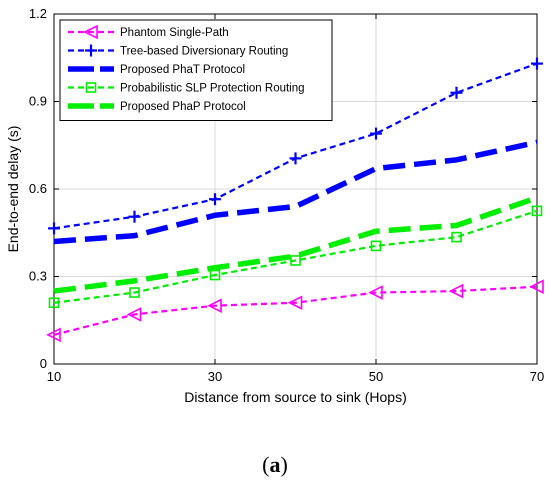 The width and height of the screenshot is (550, 494). What do you see at coordinates (174, 33) in the screenshot?
I see `legend-label: Phantom Single-Path` at bounding box center [174, 33].